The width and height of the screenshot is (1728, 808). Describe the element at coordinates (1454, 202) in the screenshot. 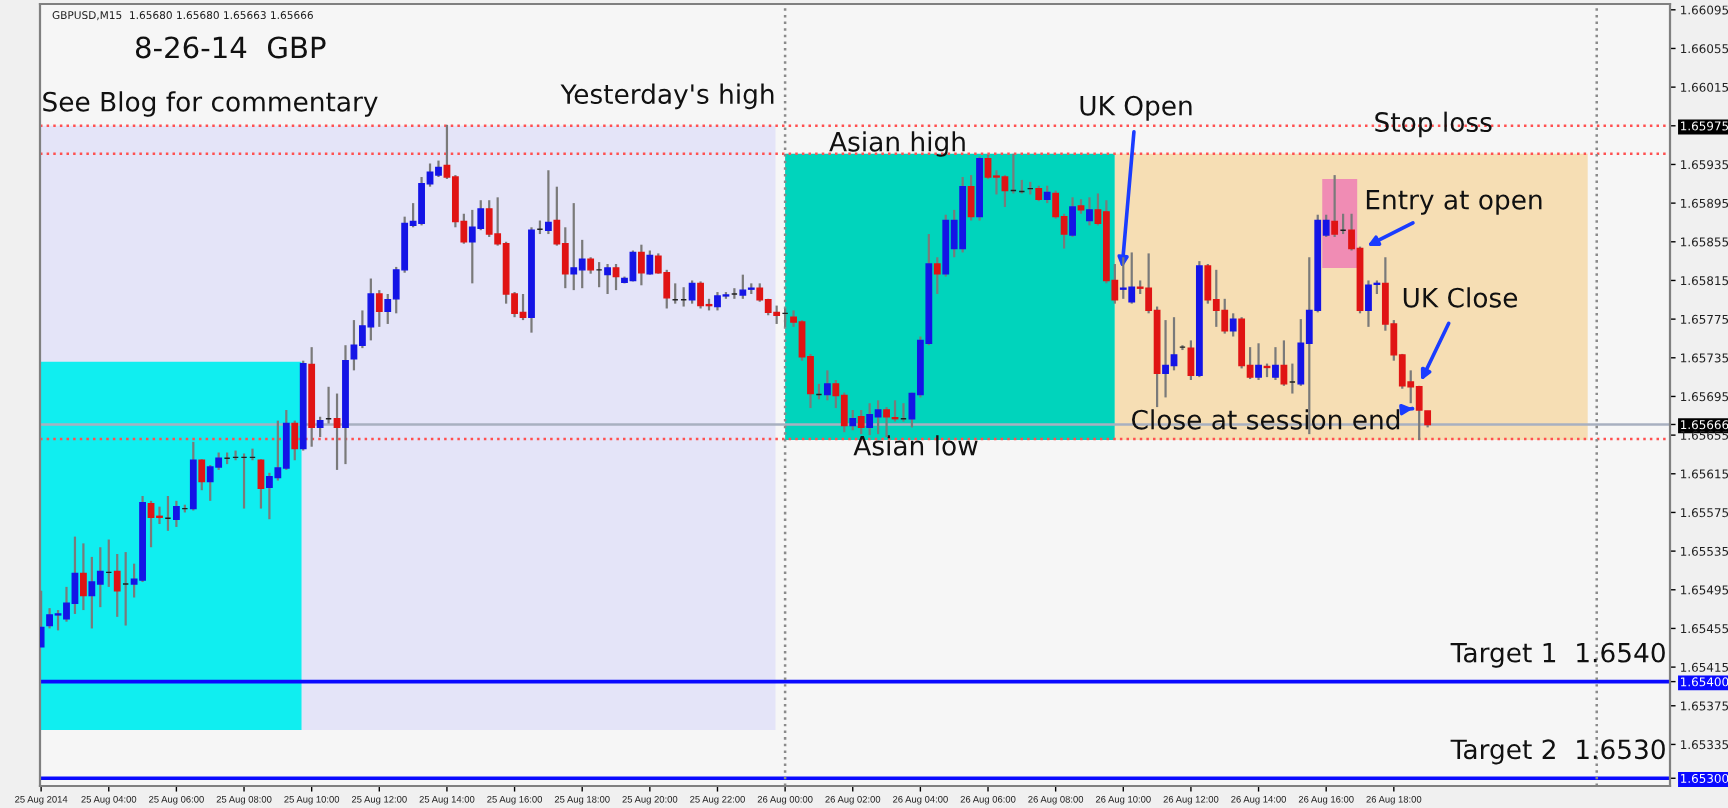

I see `annotation: Entry at open` at that location.